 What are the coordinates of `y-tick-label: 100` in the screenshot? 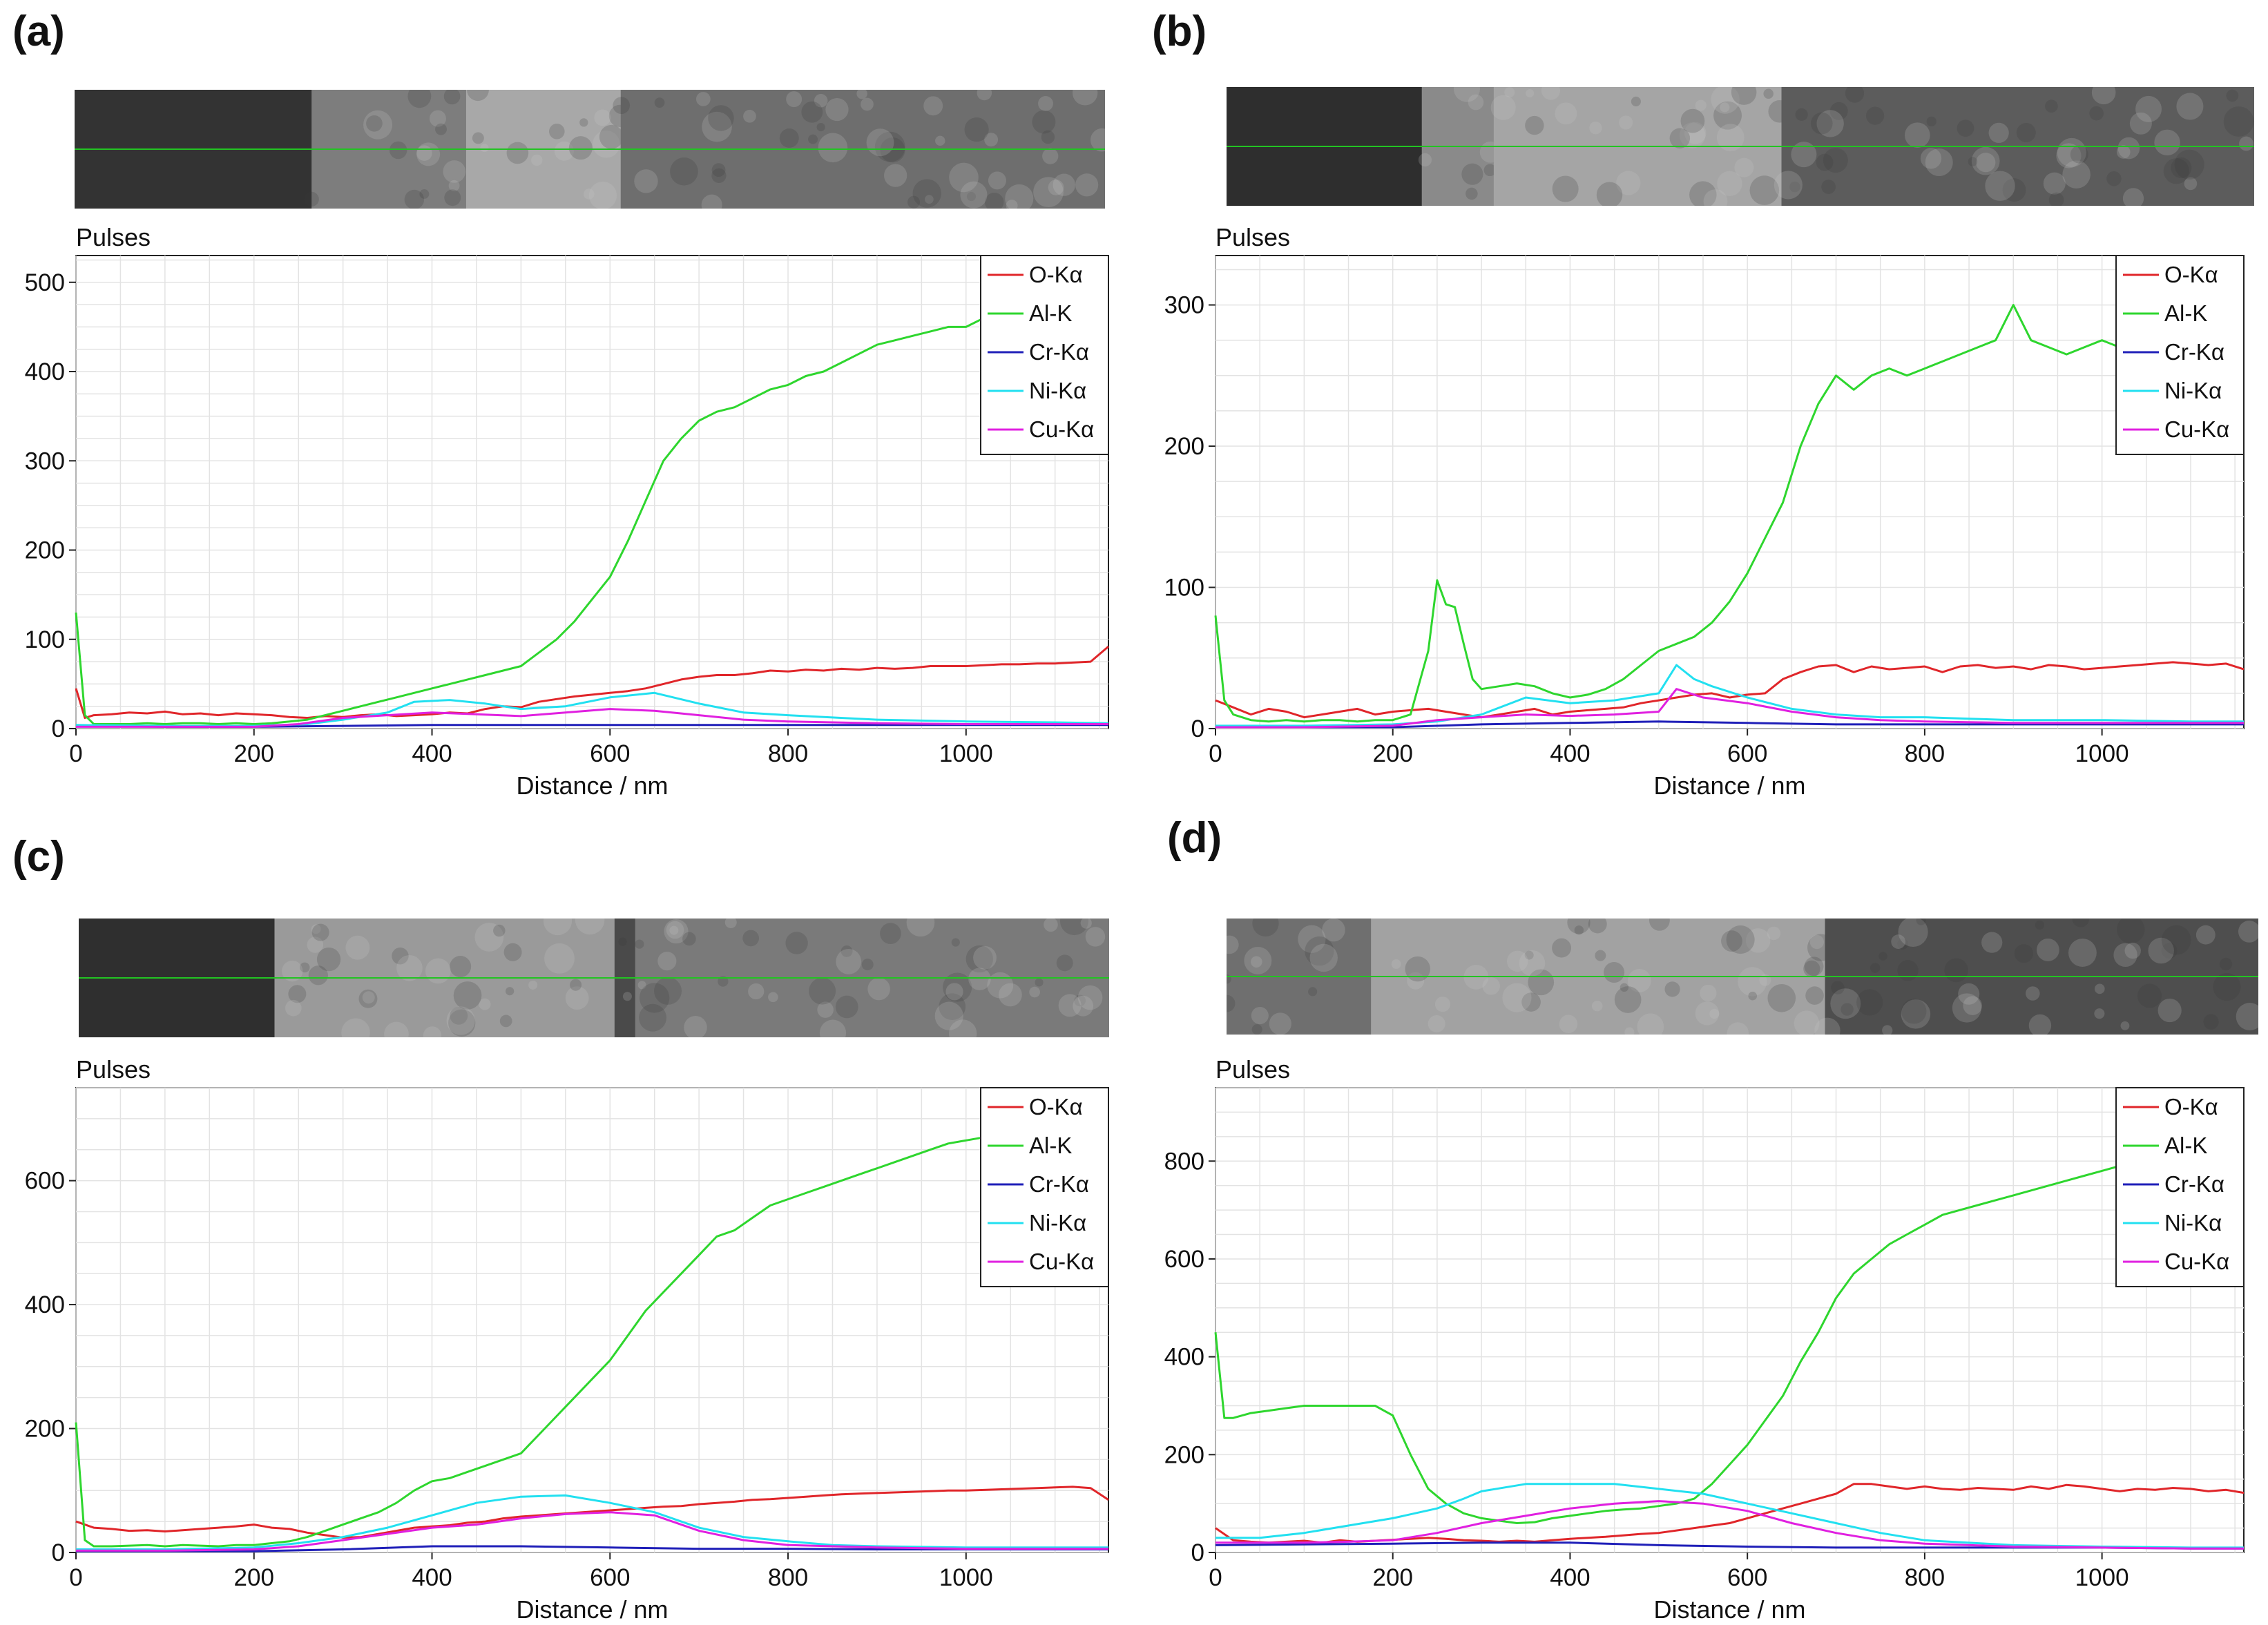 It's located at (45, 639).